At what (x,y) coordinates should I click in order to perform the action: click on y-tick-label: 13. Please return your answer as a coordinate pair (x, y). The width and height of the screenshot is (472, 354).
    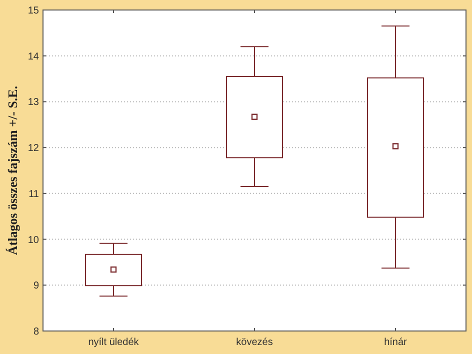
    Looking at the image, I should click on (34, 102).